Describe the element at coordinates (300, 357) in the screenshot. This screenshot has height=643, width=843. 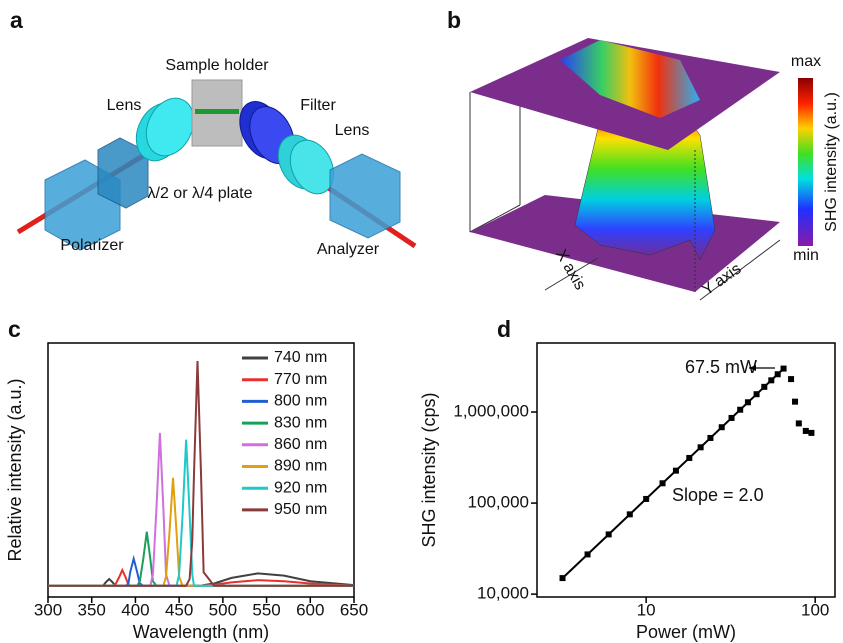
I see `legend-label: 740 nm` at that location.